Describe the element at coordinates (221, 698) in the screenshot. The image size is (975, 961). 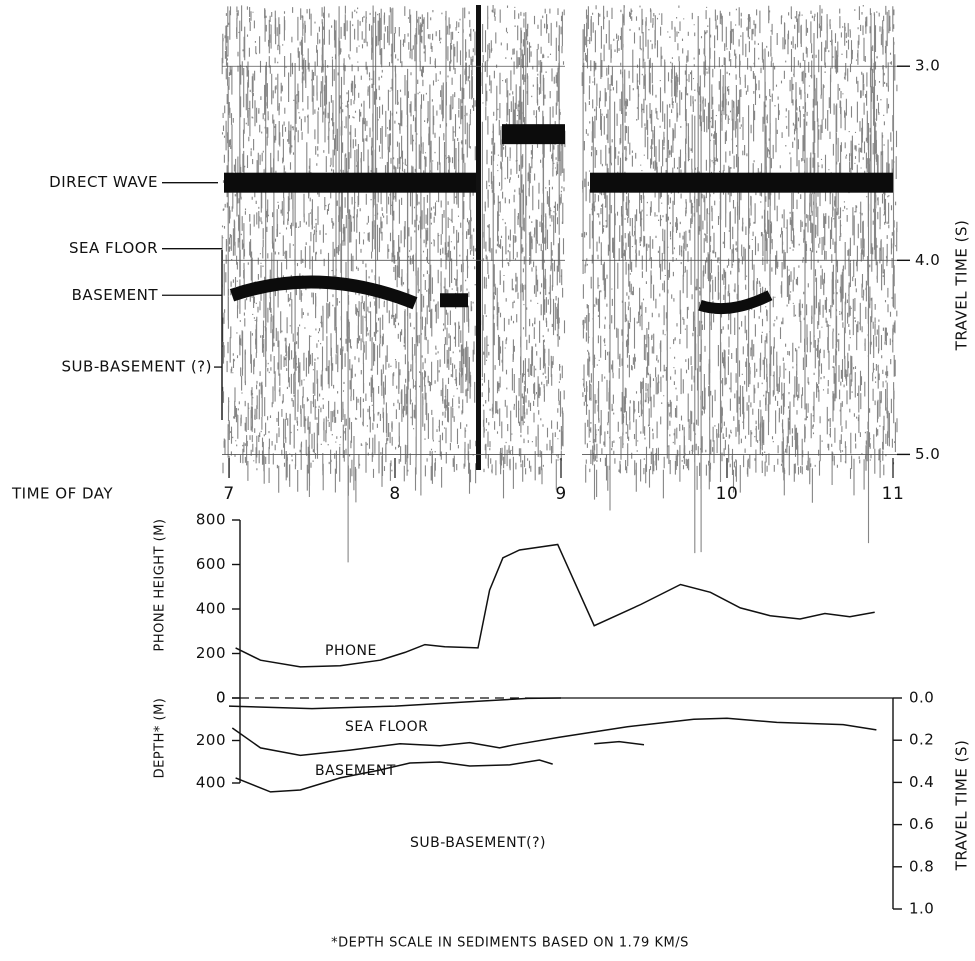
I see `y-tick-label: 0` at that location.